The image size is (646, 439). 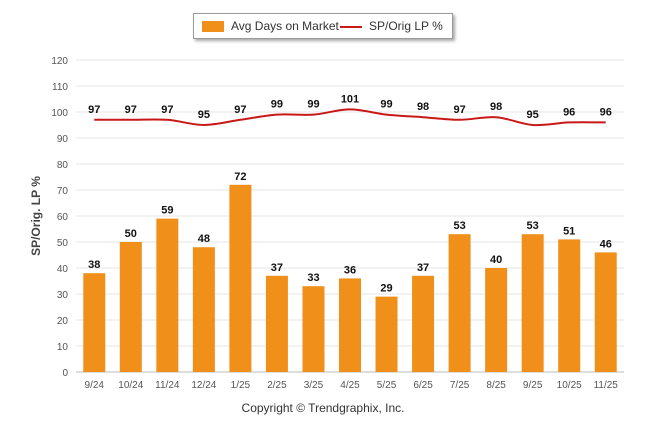 What do you see at coordinates (423, 385) in the screenshot?
I see `x-tick-label: 6/25` at bounding box center [423, 385].